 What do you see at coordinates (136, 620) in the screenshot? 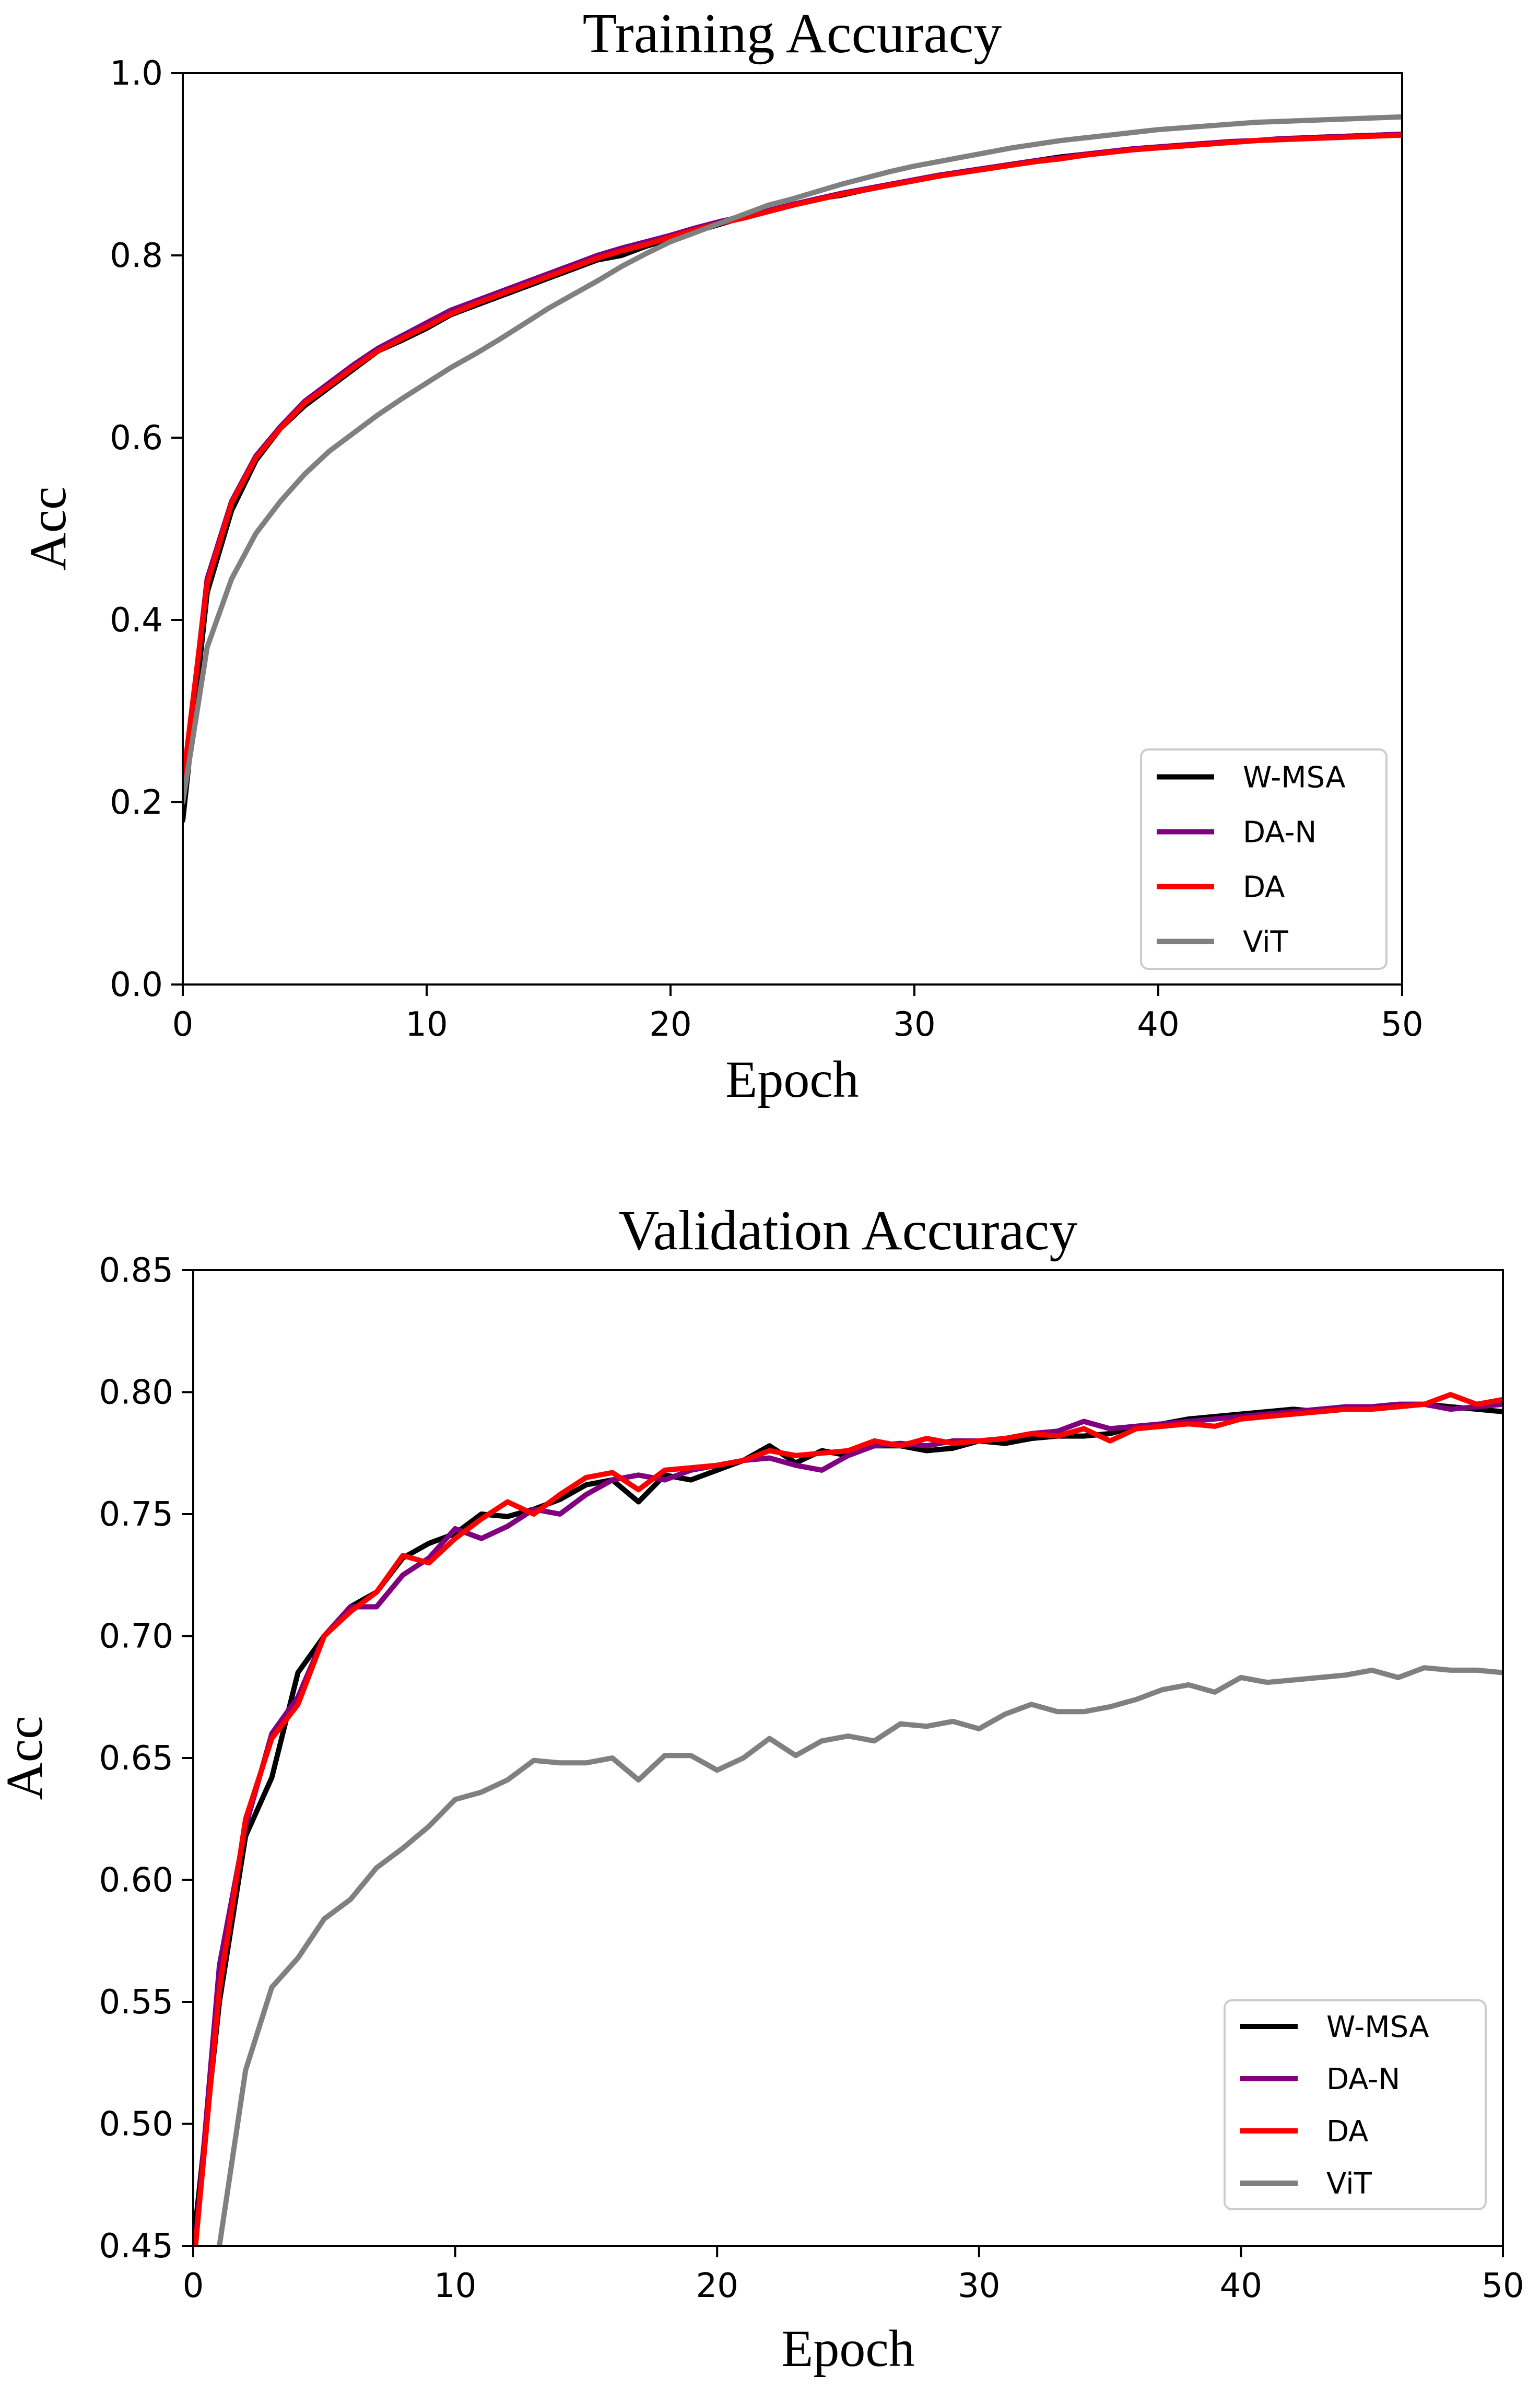
I see `y-tick-label: 0.4` at bounding box center [136, 620].